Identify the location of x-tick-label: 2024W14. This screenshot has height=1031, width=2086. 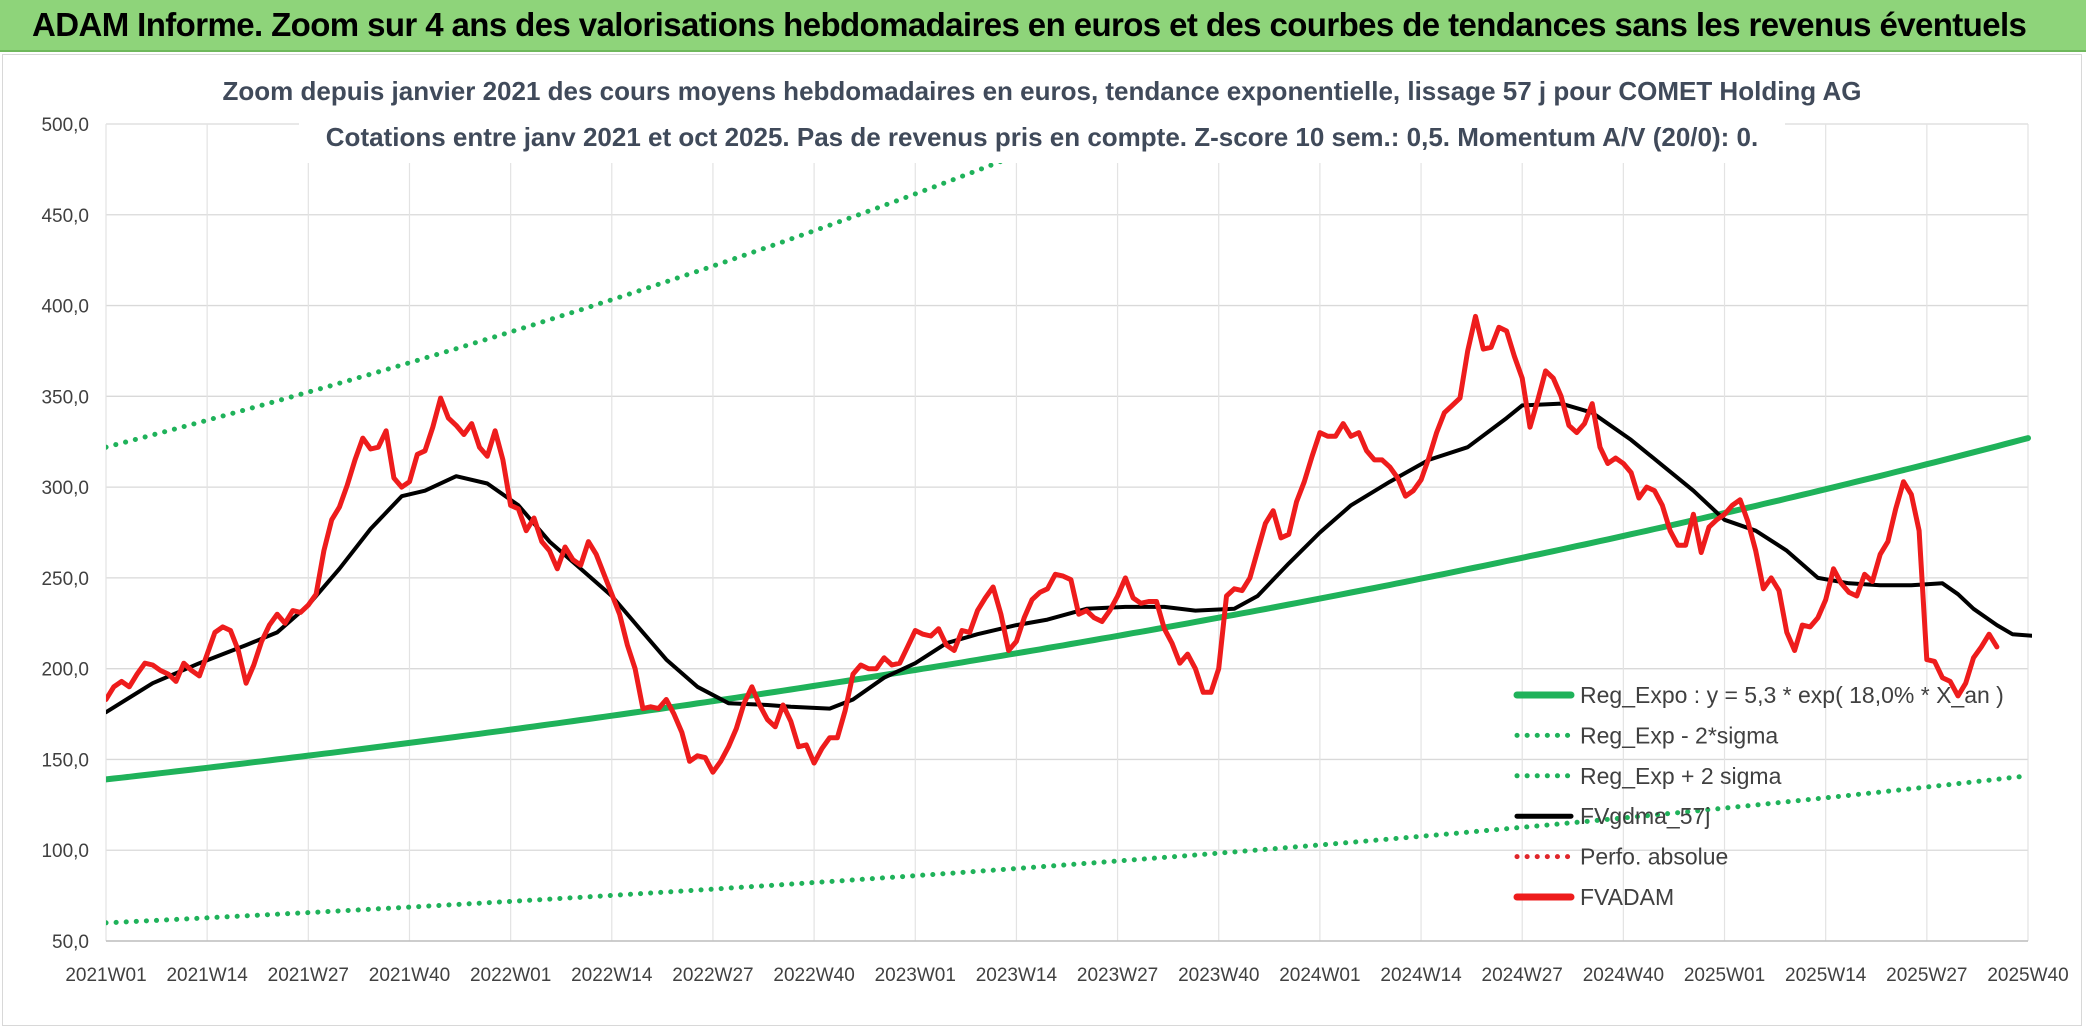
(1421, 975).